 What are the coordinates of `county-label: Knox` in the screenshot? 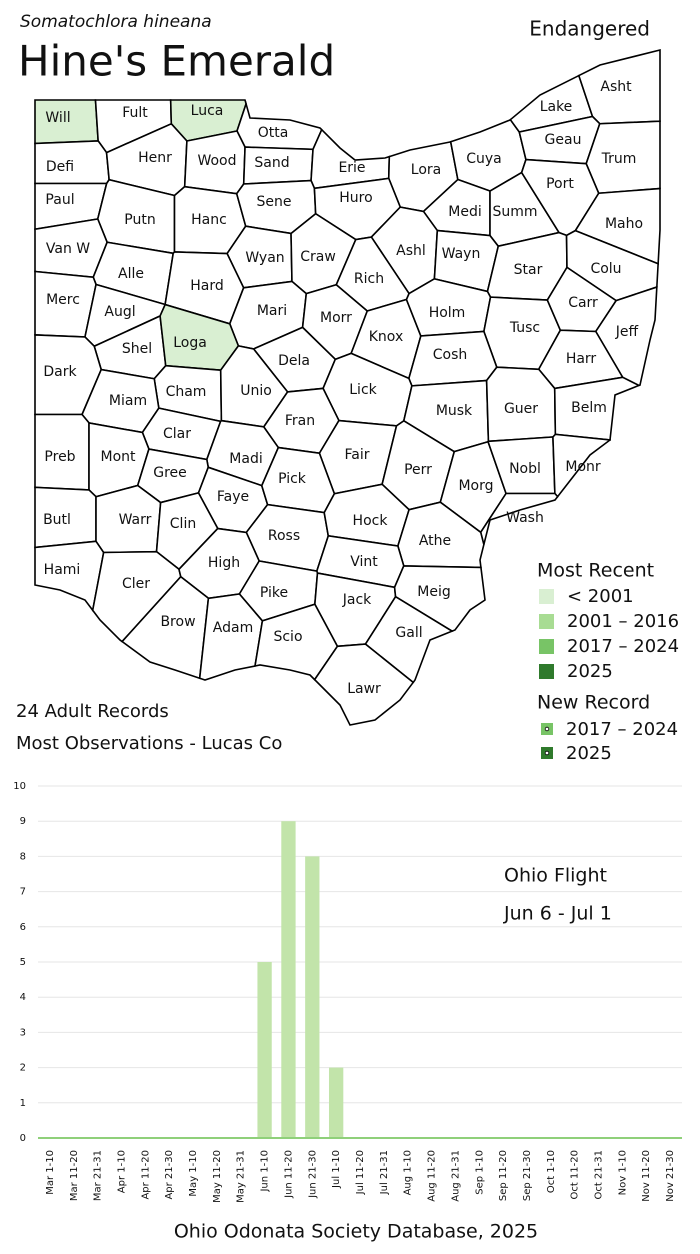 It's located at (386, 337).